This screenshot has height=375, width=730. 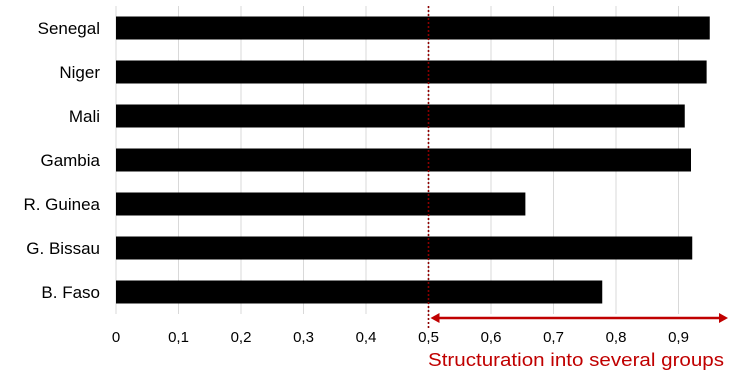 I want to click on x-tick-label: 0,5, so click(x=428, y=337).